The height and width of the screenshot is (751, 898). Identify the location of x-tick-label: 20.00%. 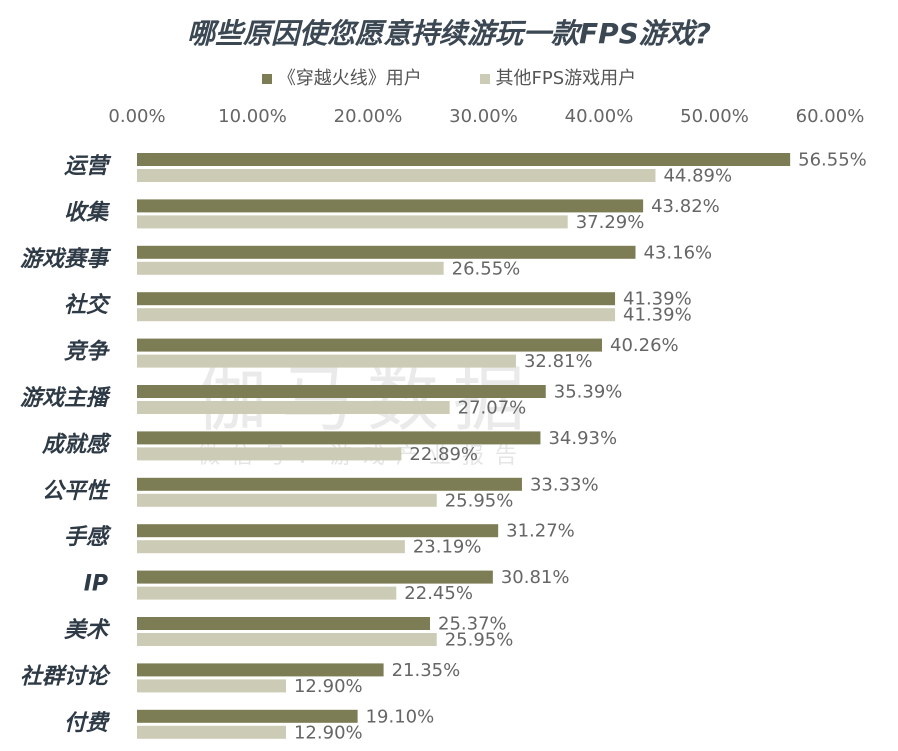
(368, 116).